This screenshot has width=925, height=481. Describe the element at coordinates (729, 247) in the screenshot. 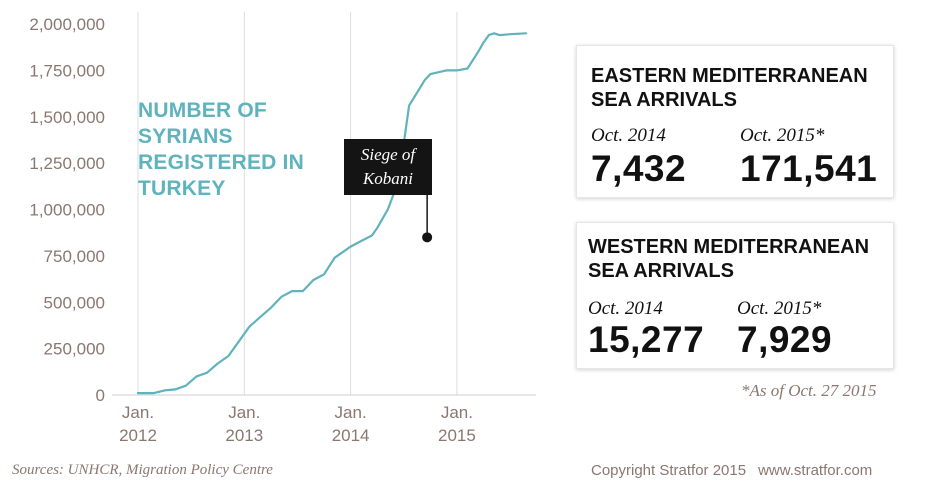

I see `card-title-line: WESTERN MEDITERRANEAN` at that location.